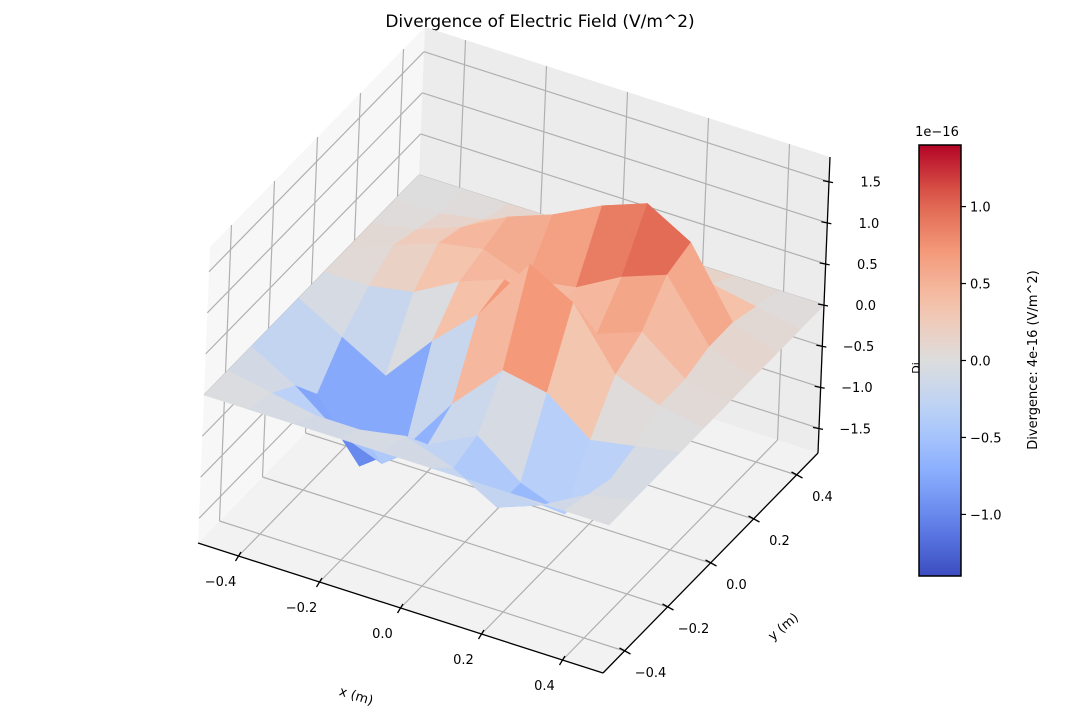 The image size is (1080, 720). Describe the element at coordinates (867, 265) in the screenshot. I see `z-tick-label: 0.5` at that location.